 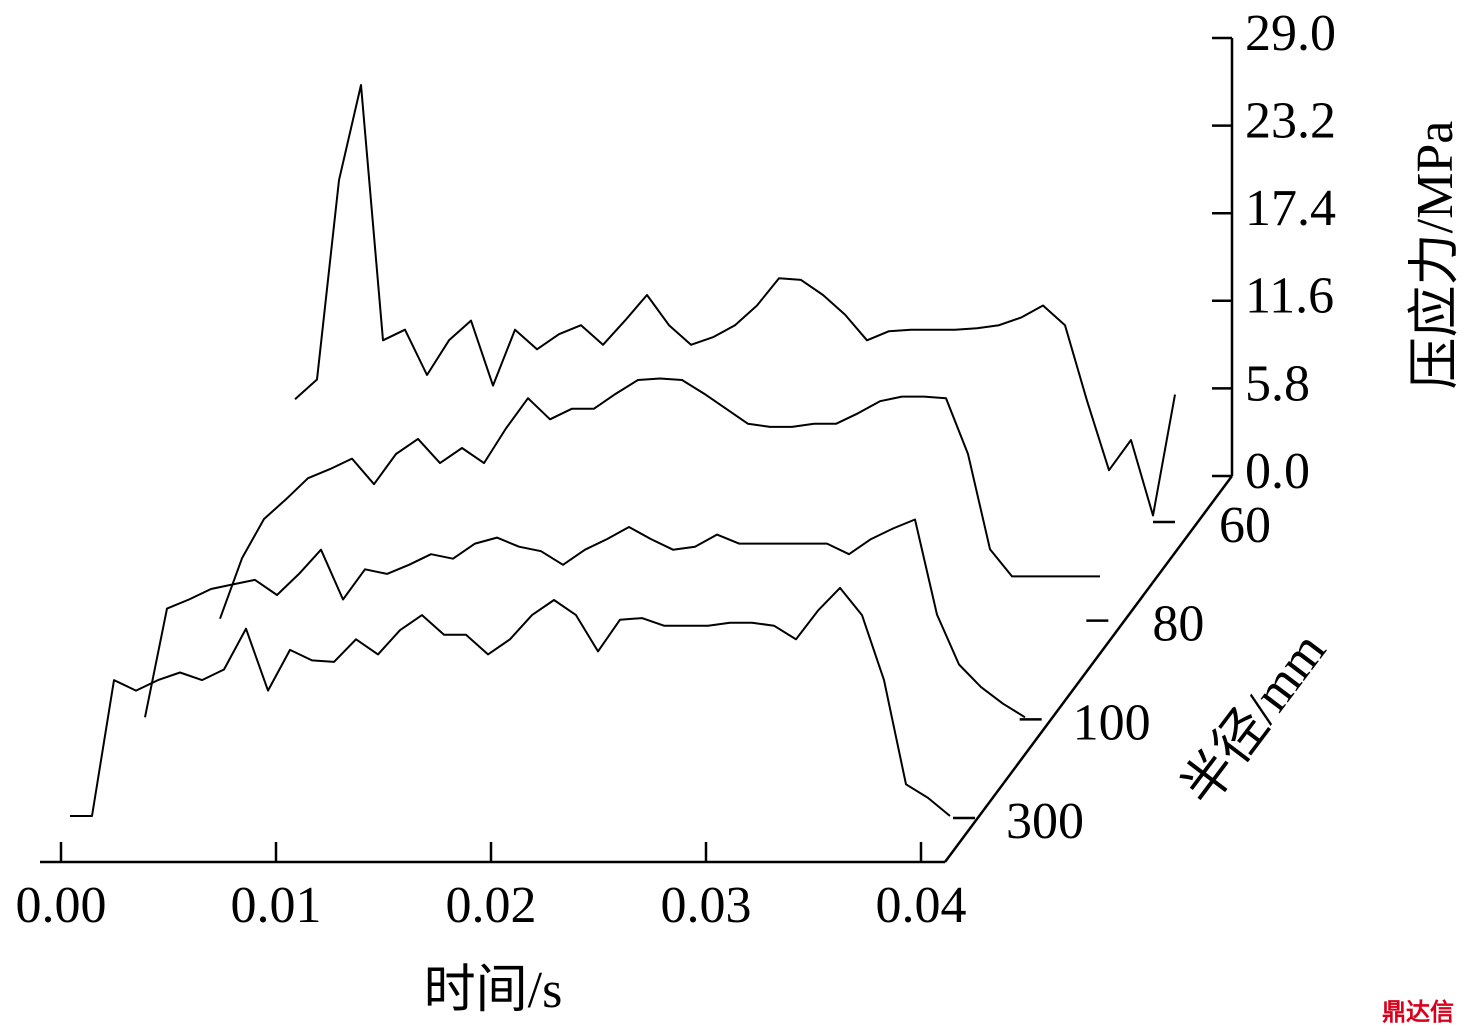 What do you see at coordinates (921, 905) in the screenshot?
I see `x-tick-label: 0.04` at bounding box center [921, 905].